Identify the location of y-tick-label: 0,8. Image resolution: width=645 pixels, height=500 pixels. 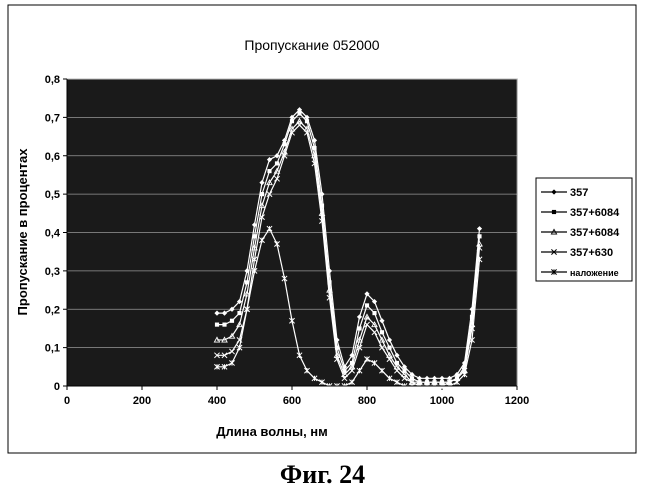
(52, 80).